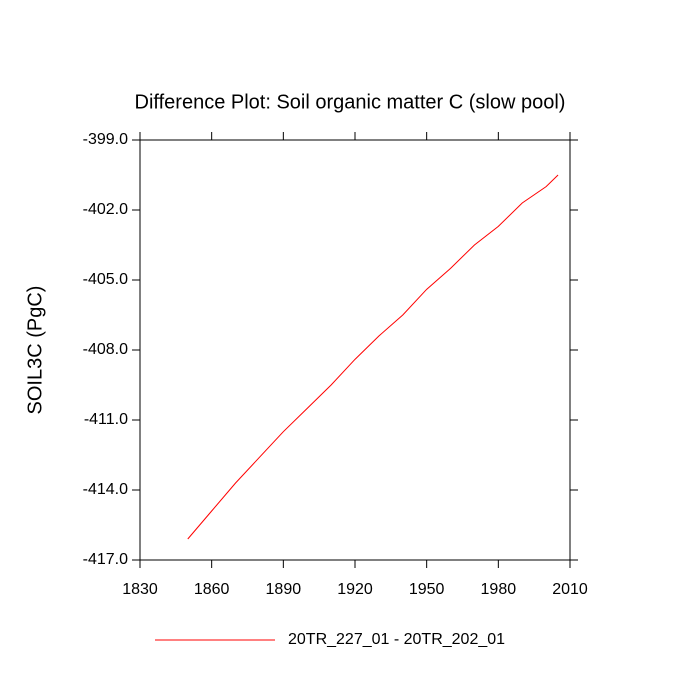 This screenshot has height=700, width=700. What do you see at coordinates (499, 589) in the screenshot?
I see `x-tick-label: 1980` at bounding box center [499, 589].